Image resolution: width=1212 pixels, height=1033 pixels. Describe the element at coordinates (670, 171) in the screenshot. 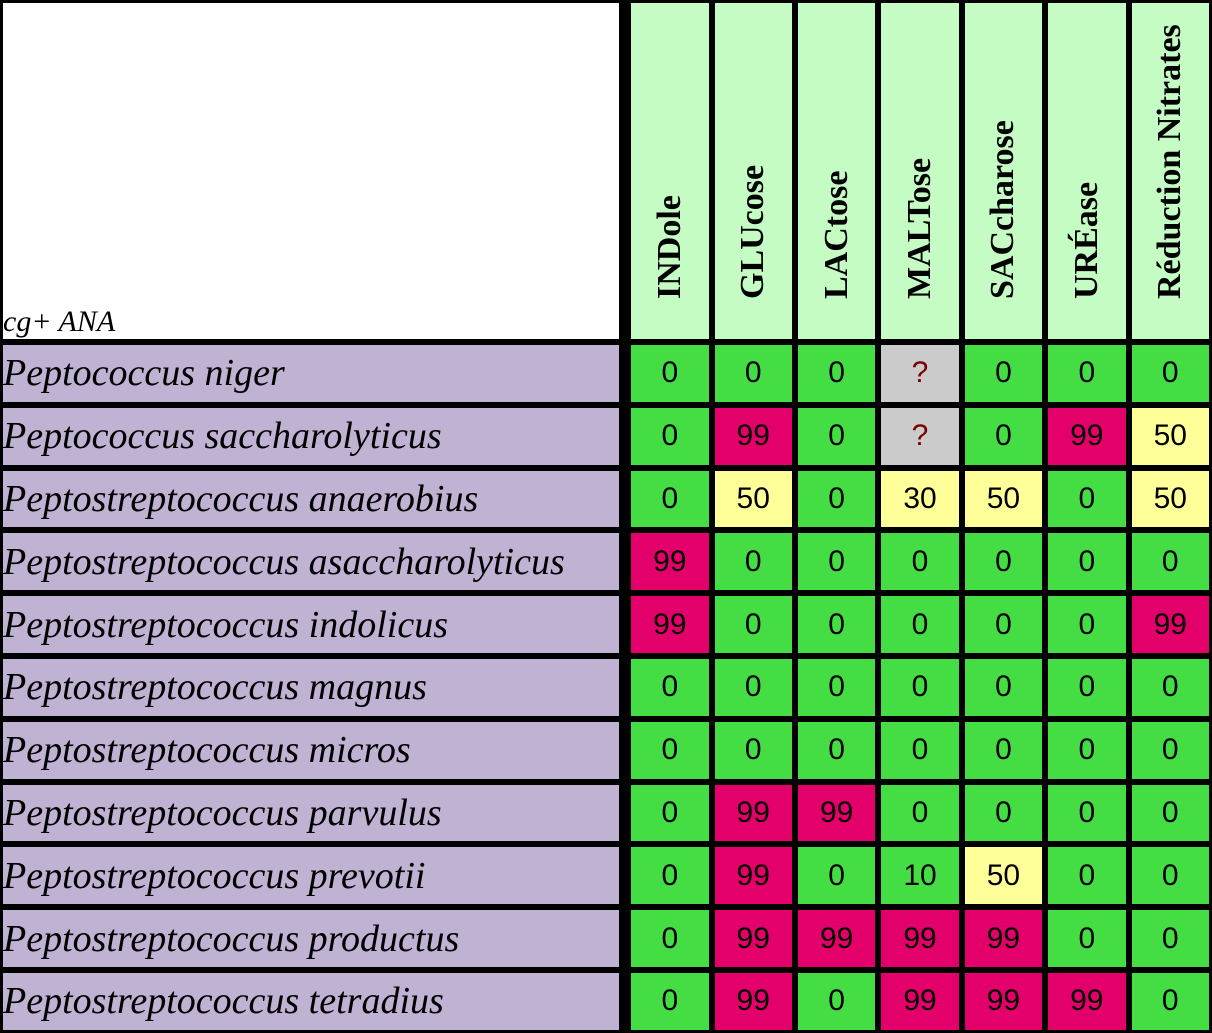

I see `column-header-indole: INDole` at that location.